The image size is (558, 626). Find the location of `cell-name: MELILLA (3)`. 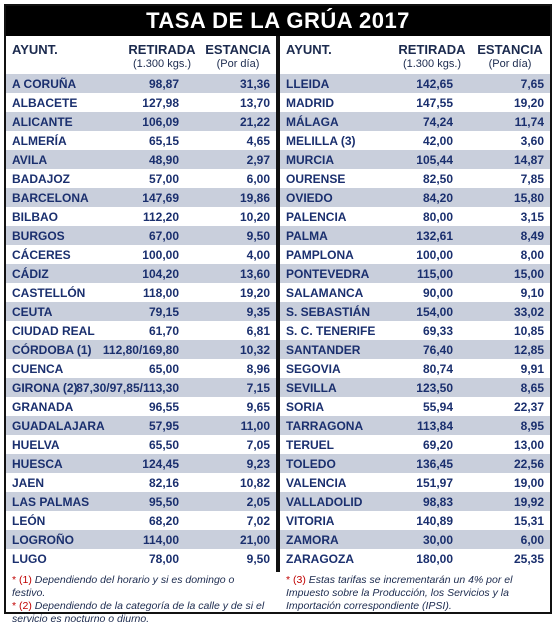

cell-name: MELILLA (3) is located at coordinates (321, 141).